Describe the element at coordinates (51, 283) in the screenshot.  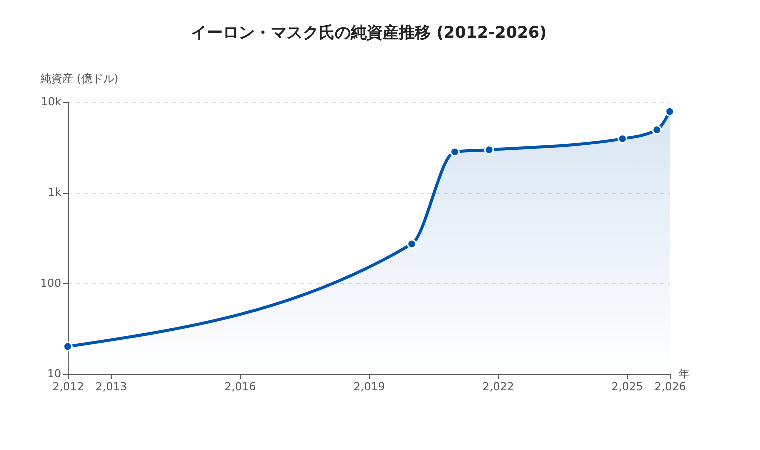
I see `y-tick-label: 100` at that location.